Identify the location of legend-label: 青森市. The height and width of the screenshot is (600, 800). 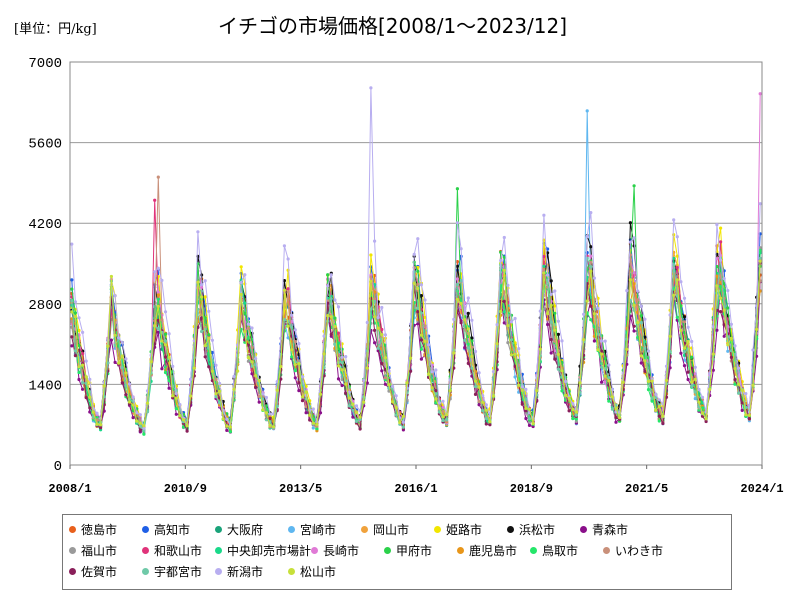
(610, 530).